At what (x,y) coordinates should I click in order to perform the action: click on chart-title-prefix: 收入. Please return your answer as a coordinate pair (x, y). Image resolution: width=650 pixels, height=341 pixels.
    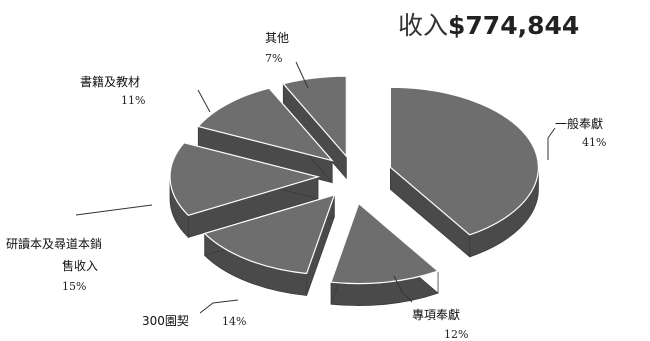
    Looking at the image, I should click on (423, 25).